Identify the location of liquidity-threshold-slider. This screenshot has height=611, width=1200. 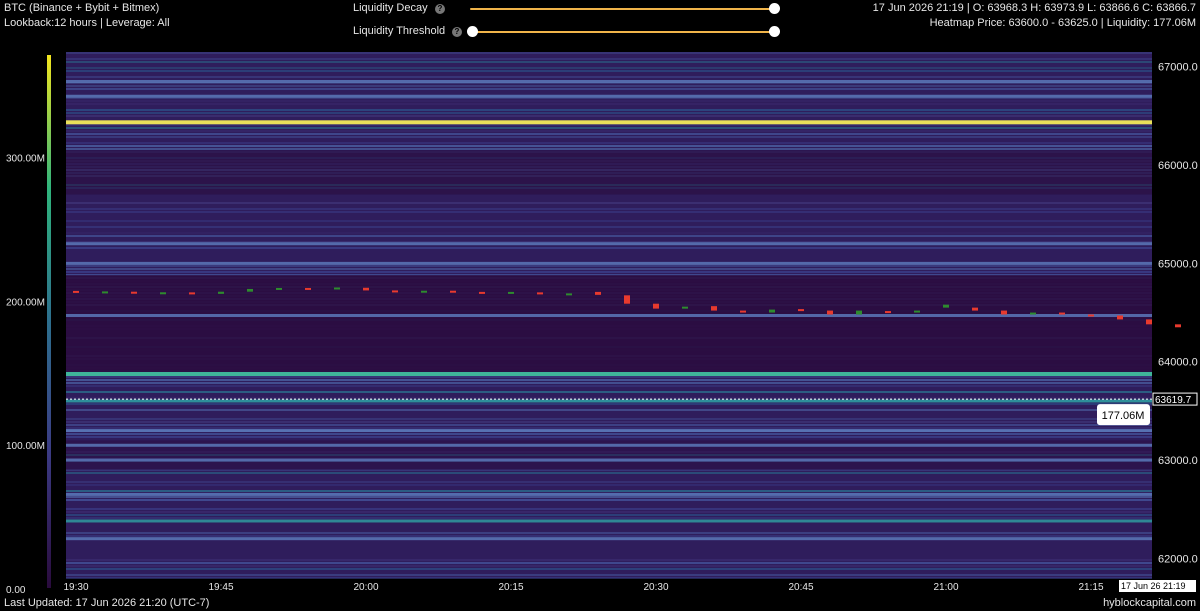
(623, 32).